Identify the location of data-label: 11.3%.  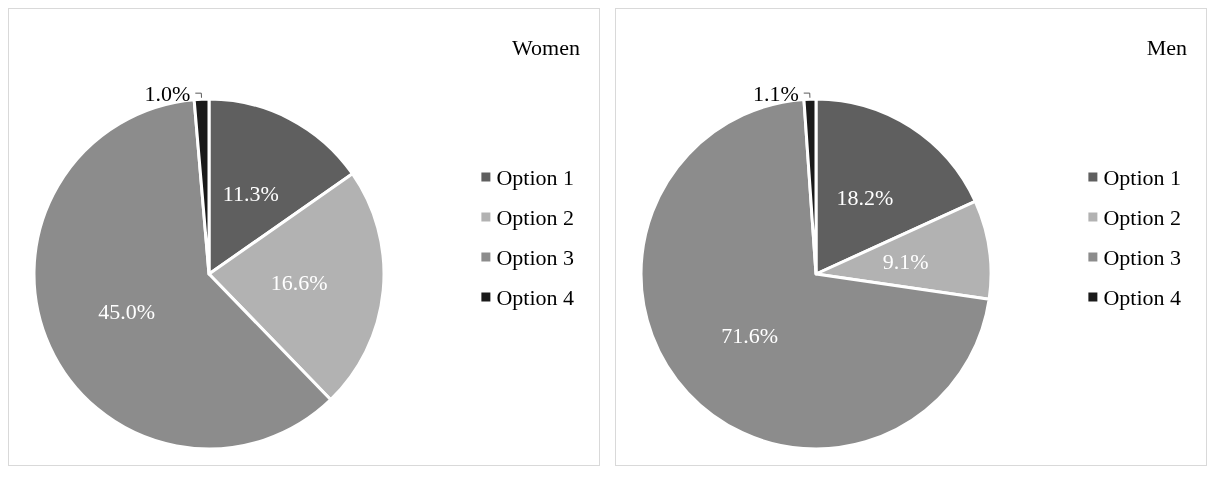
(250, 194).